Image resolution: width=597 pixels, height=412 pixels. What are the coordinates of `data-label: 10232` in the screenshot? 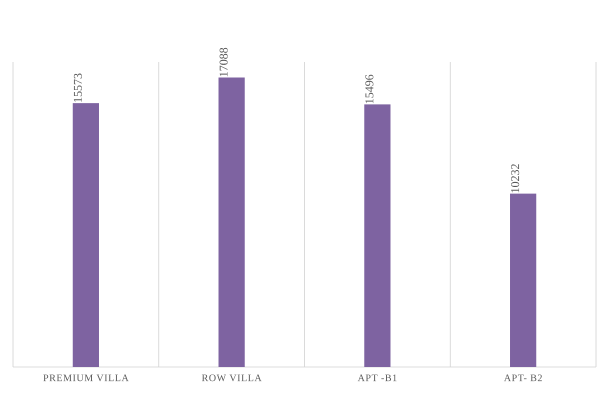 It's located at (515, 178).